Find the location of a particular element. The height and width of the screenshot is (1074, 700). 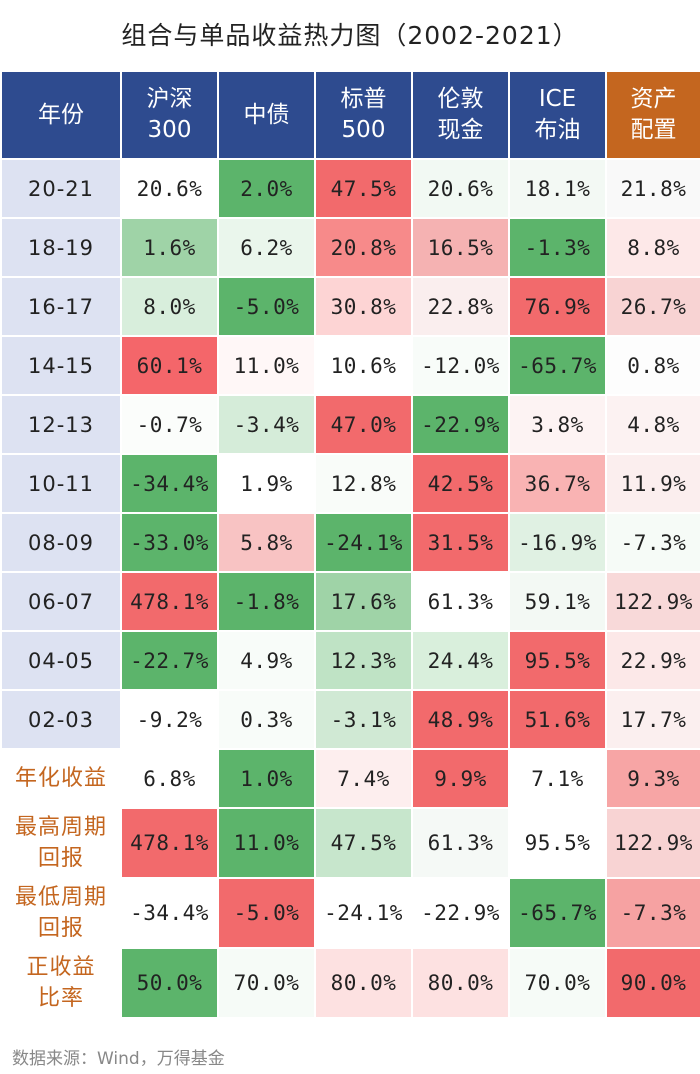

heatmap-cell: 8.0% is located at coordinates (169, 306).